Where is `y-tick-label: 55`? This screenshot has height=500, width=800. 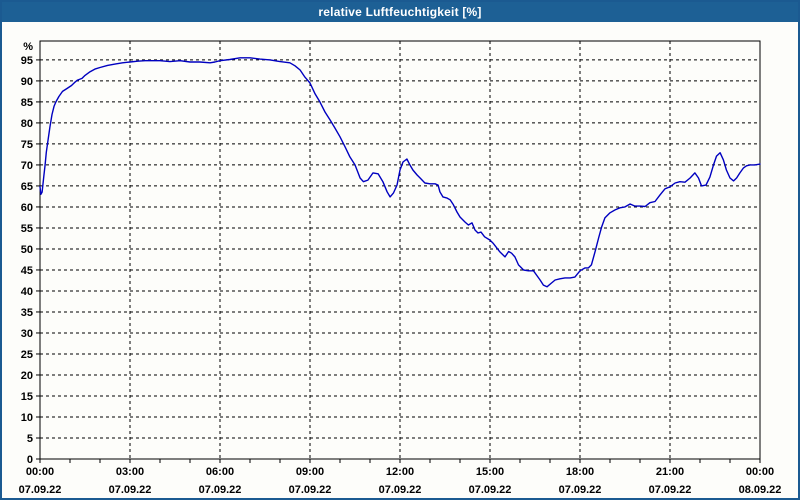 y-tick-label: 55 is located at coordinates (27, 229).